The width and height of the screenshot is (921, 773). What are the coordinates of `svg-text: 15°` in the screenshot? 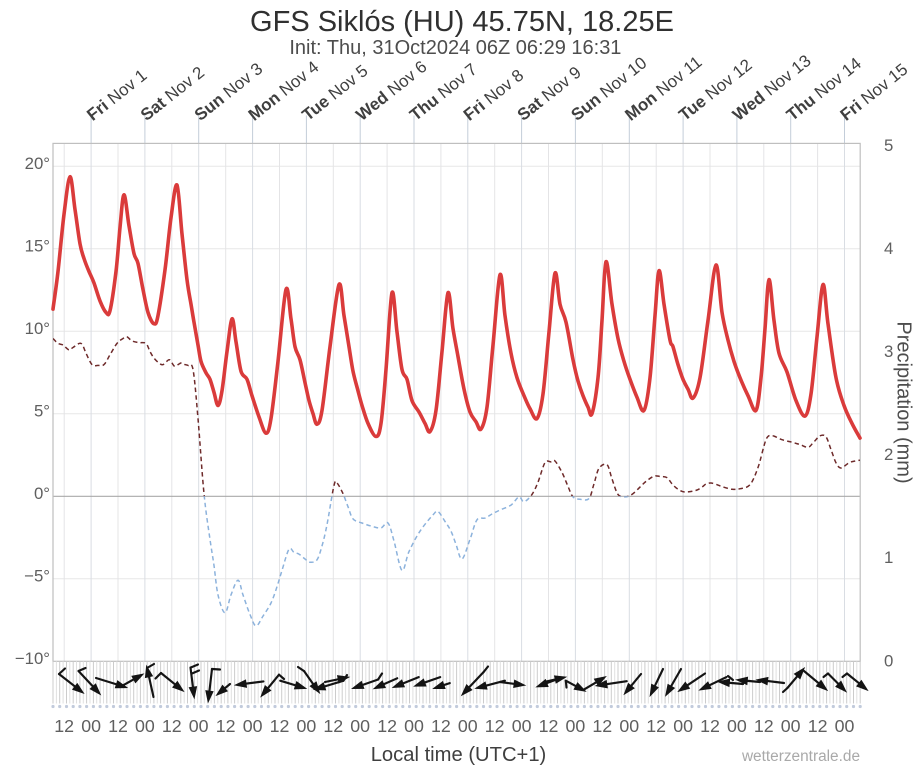 It's located at (37, 246).